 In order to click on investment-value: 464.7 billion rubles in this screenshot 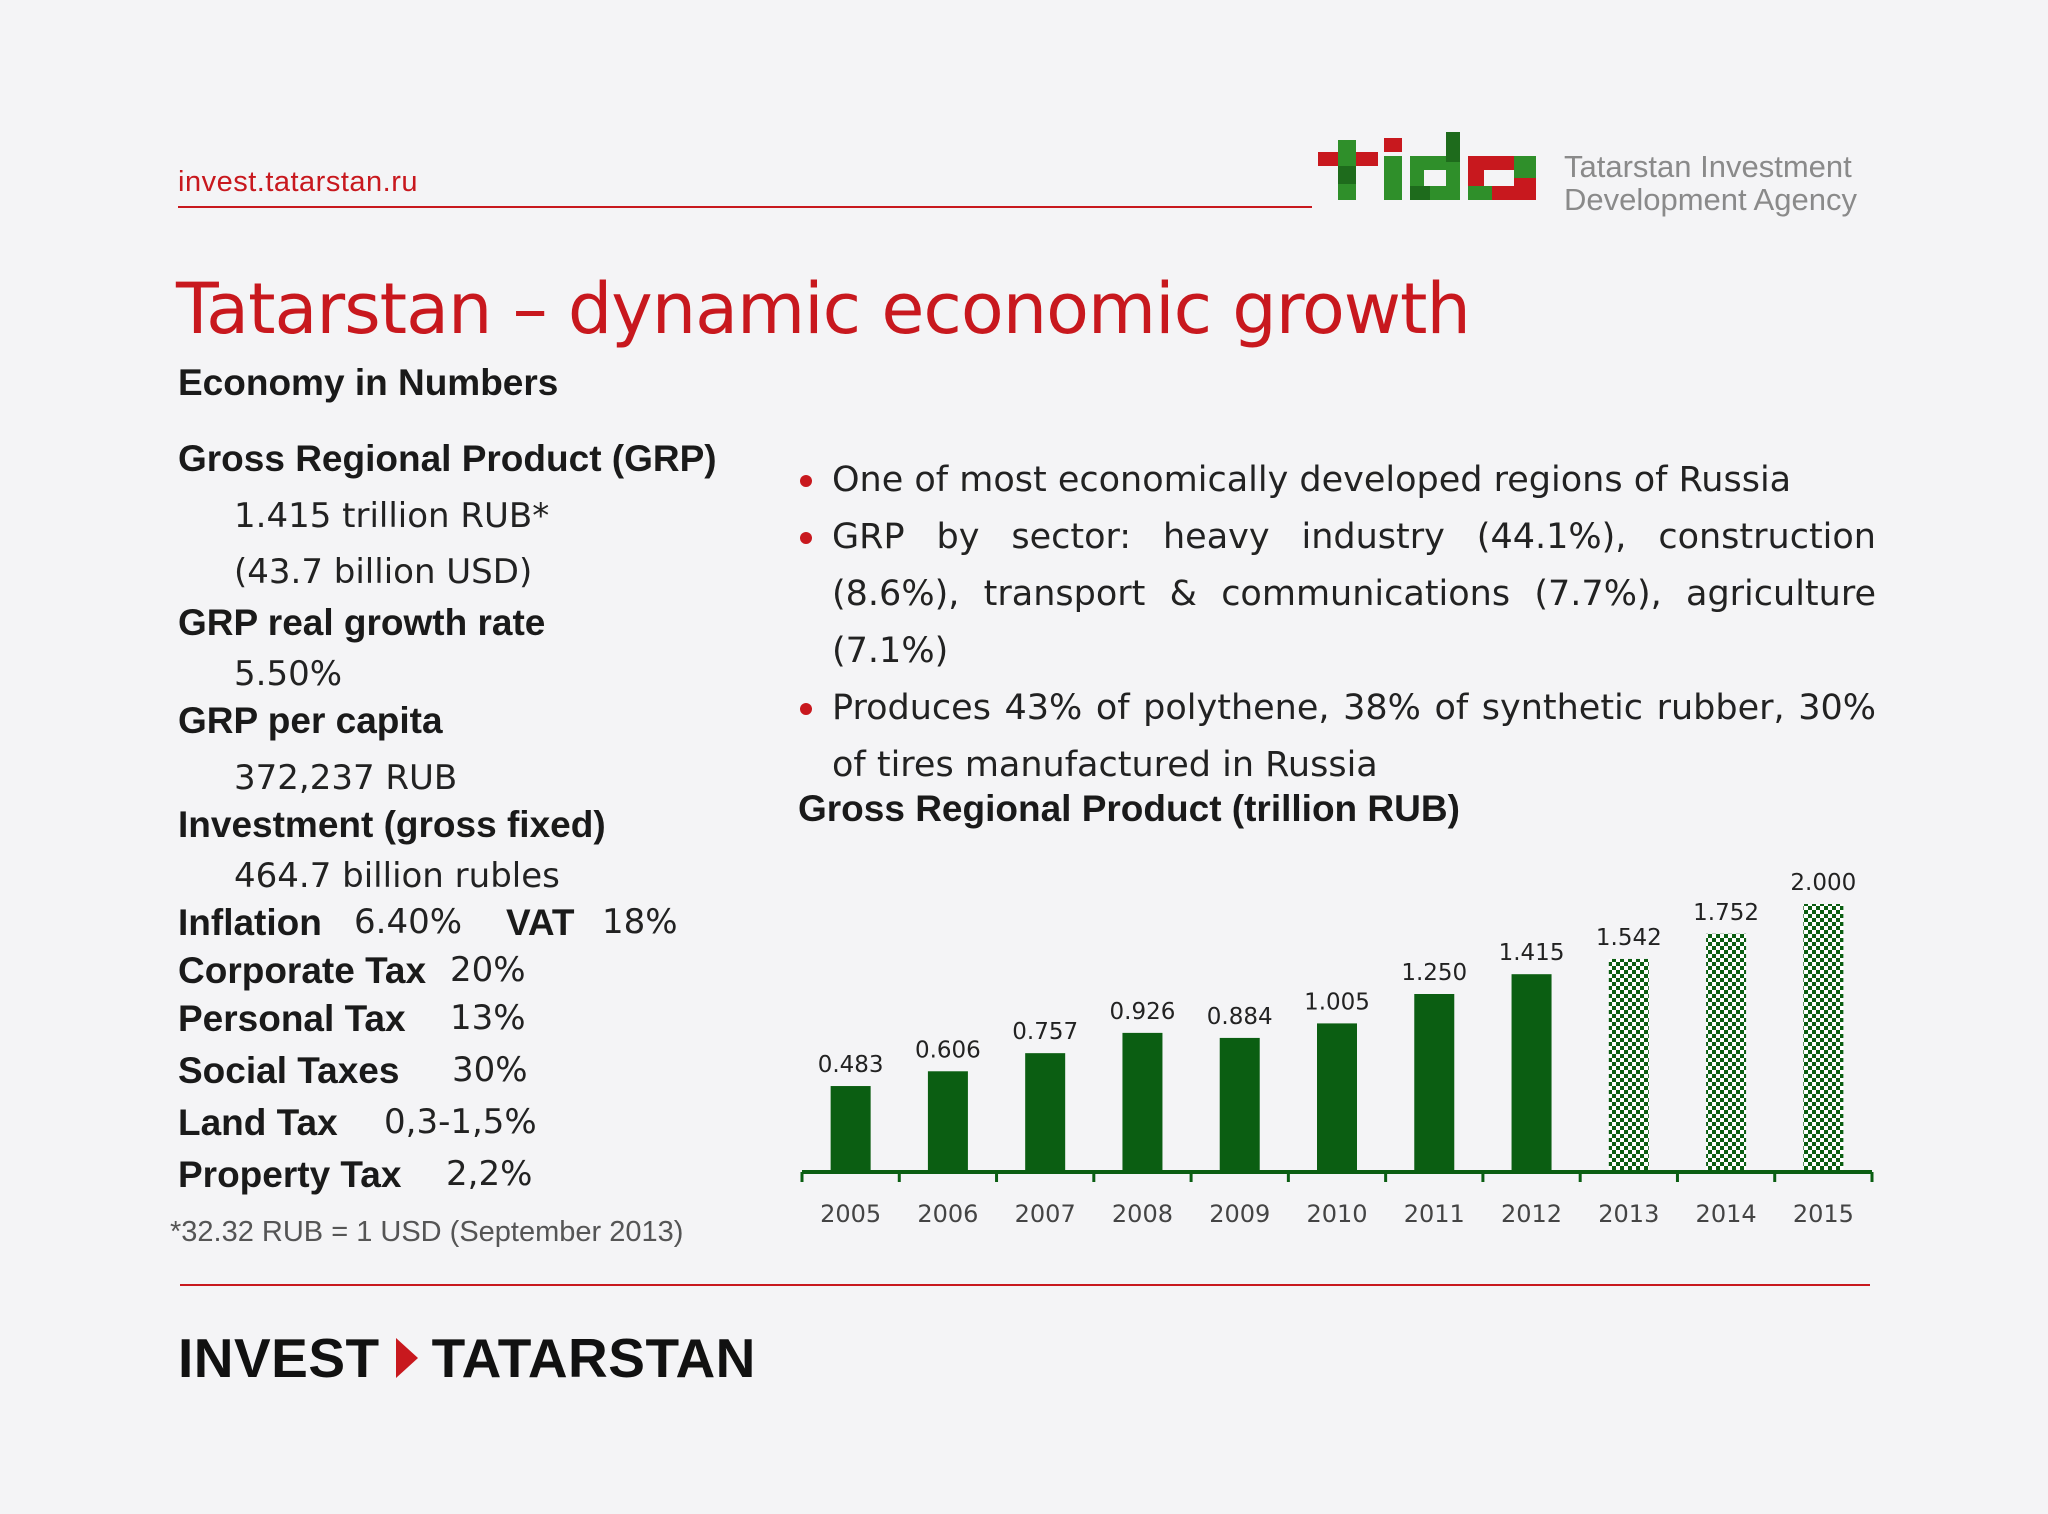, I will do `click(397, 876)`.